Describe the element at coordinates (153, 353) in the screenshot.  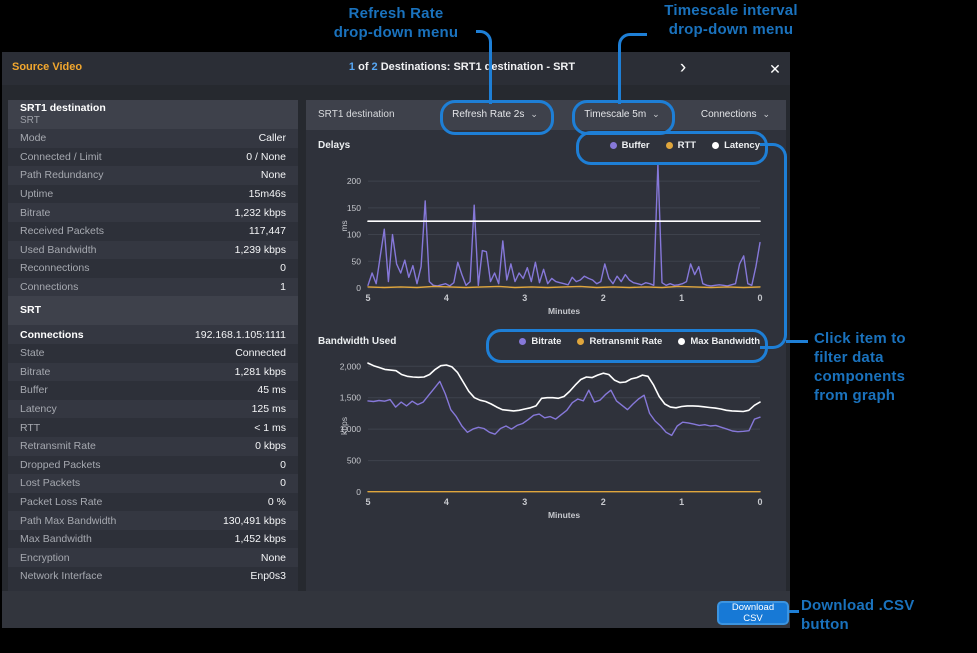
I see `stat-row: State Connected` at that location.